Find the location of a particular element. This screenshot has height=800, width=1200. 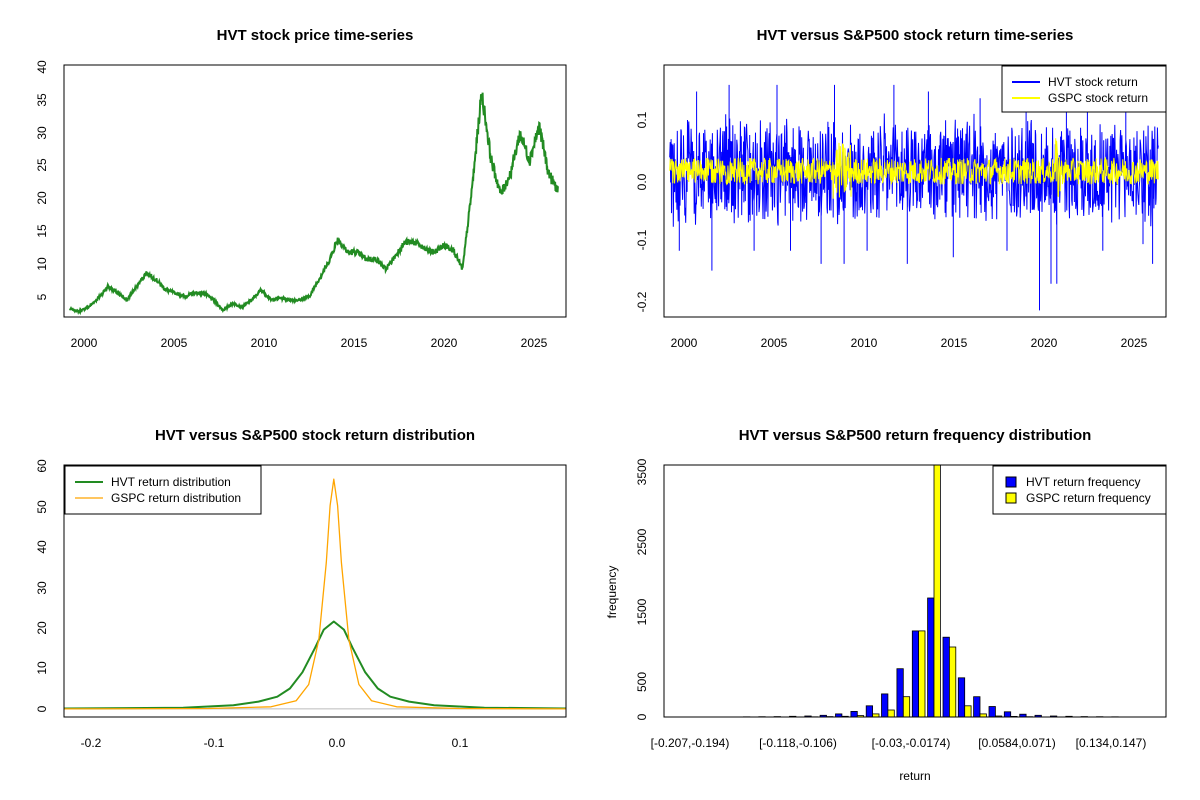

price-x-tick-2005: 2005 is located at coordinates (174, 343).